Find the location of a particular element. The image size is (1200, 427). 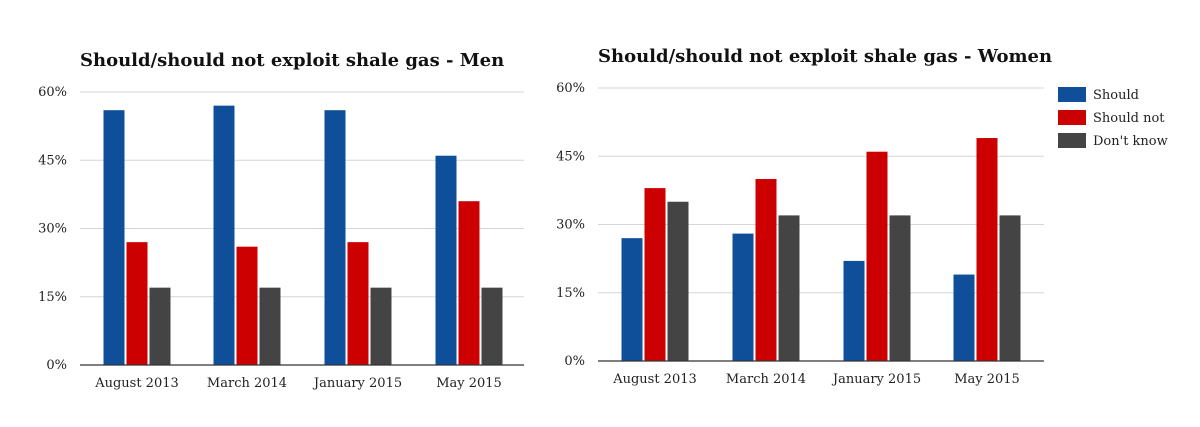

men-chart-y-tick-label: 30% is located at coordinates (52, 229).